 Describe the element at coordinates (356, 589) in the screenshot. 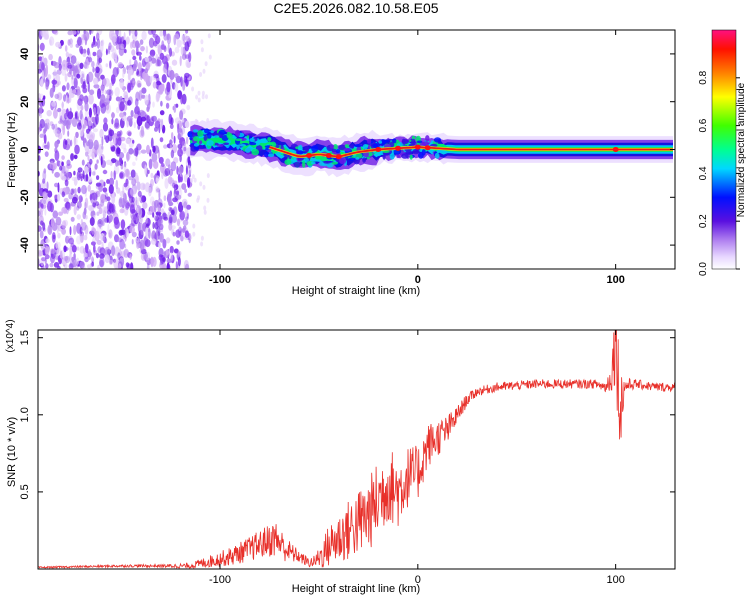

I see `snr-x-axis-label: Height of straight line (km)` at that location.